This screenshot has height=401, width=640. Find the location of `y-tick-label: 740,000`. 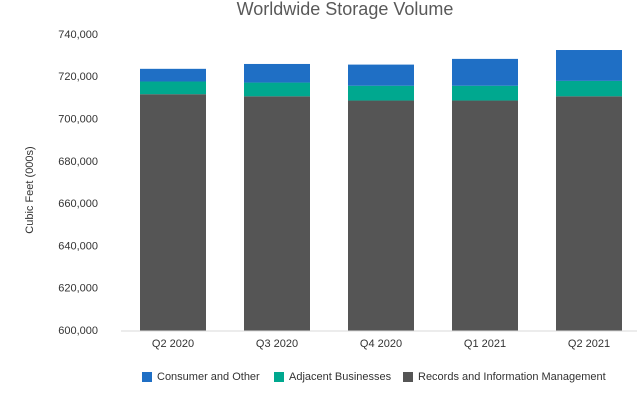

y-tick-label: 740,000 is located at coordinates (78, 35).